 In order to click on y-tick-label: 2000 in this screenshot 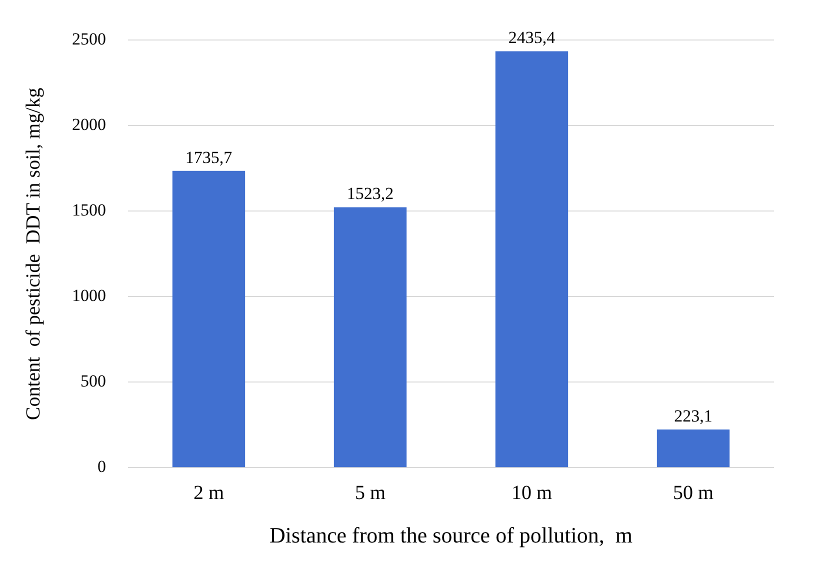, I will do `click(89, 124)`.